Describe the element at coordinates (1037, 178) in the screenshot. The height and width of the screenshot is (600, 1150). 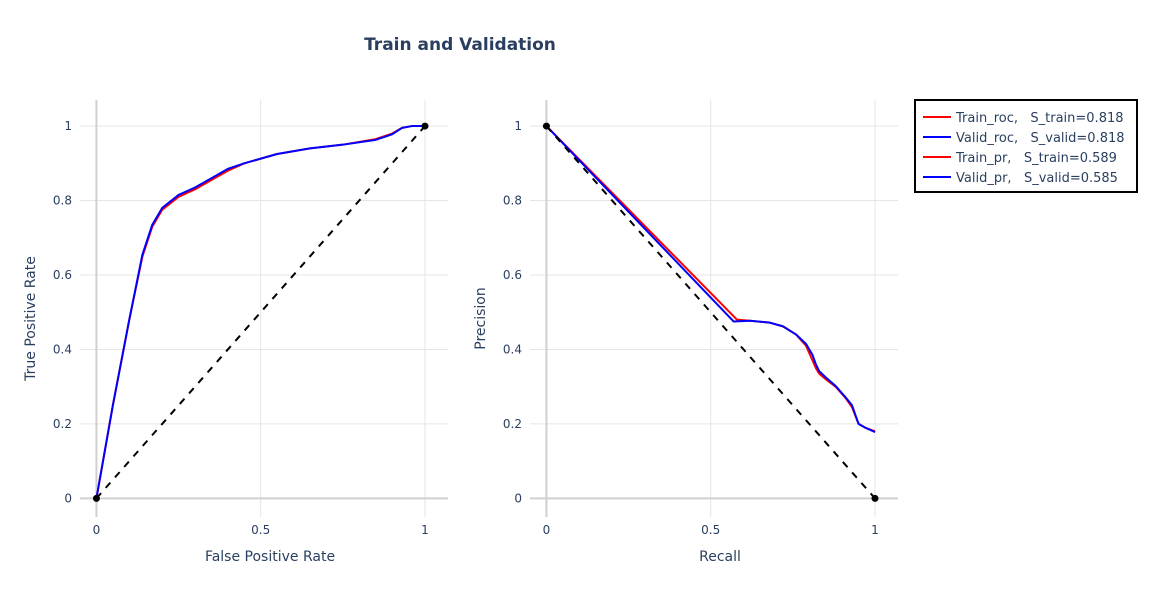
I see `legend-label: Valid_pr, S_valid=0.585` at that location.